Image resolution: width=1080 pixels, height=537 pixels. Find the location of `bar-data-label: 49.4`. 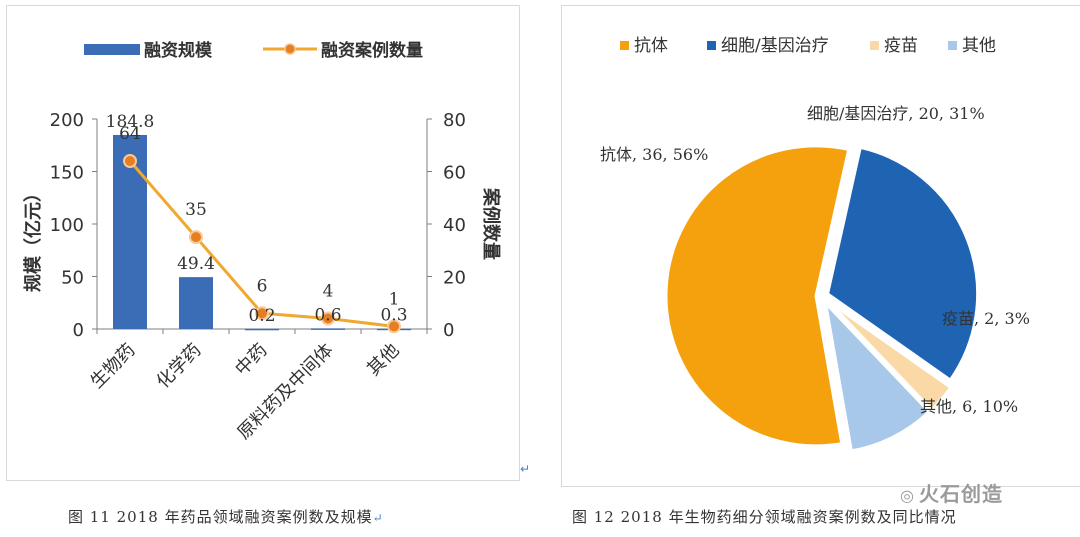

bar-data-label: 49.4 is located at coordinates (196, 264).